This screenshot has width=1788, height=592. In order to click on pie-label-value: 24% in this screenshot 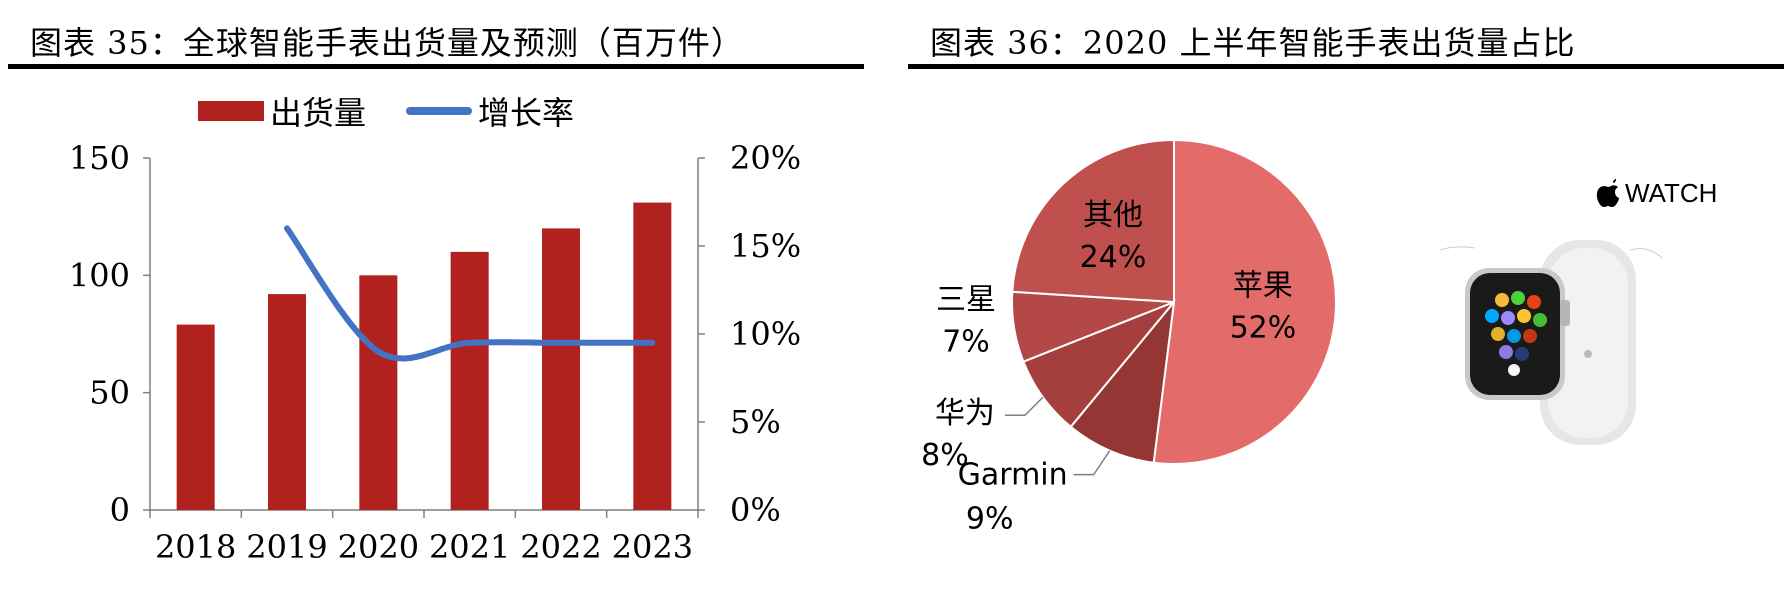, I will do `click(1113, 257)`.